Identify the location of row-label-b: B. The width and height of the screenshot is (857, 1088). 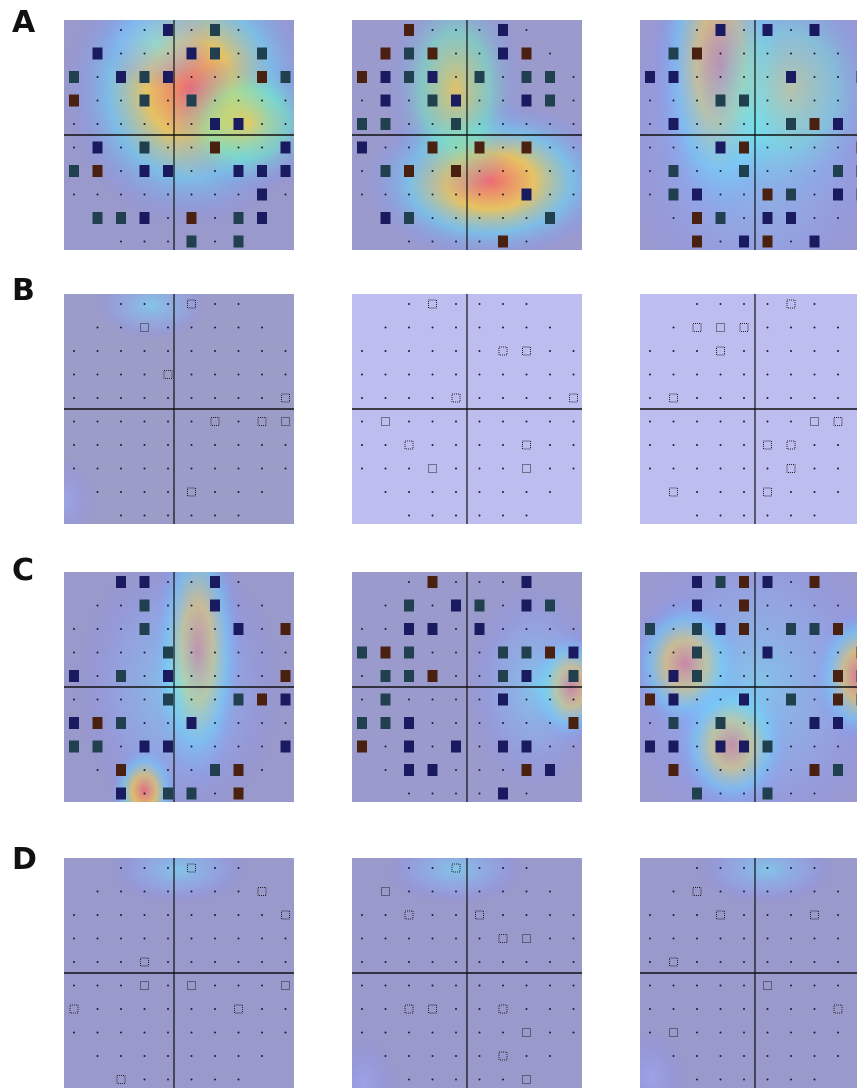
(23, 291).